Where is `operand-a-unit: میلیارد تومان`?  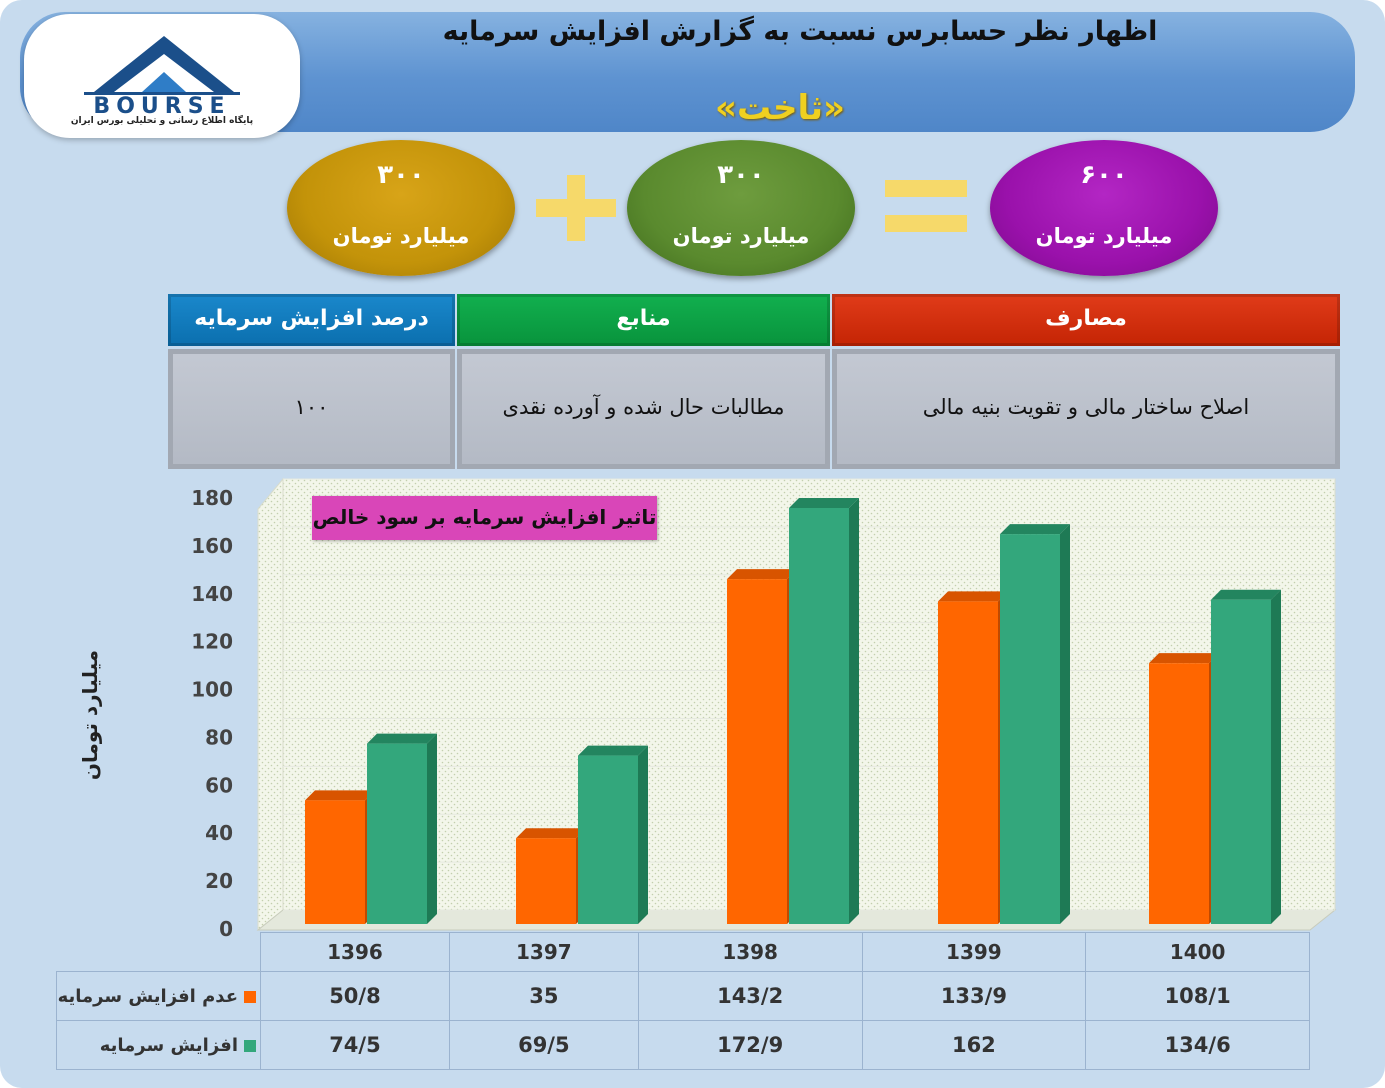 operand-a-unit: میلیارد تومان is located at coordinates (401, 236).